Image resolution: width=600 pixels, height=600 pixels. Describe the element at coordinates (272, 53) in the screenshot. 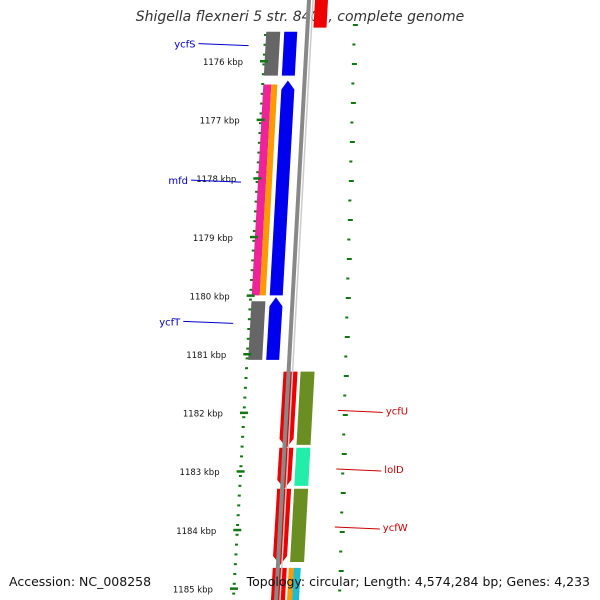

I see `gray-feature-ycfS` at that location.